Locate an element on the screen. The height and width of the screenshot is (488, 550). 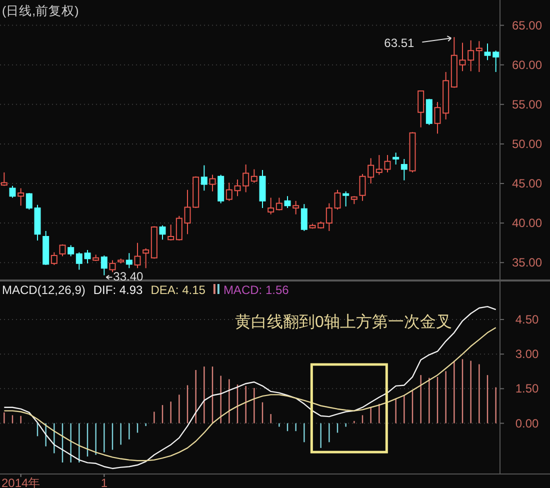
legend-label: MACD: 1.56 is located at coordinates (256, 290).